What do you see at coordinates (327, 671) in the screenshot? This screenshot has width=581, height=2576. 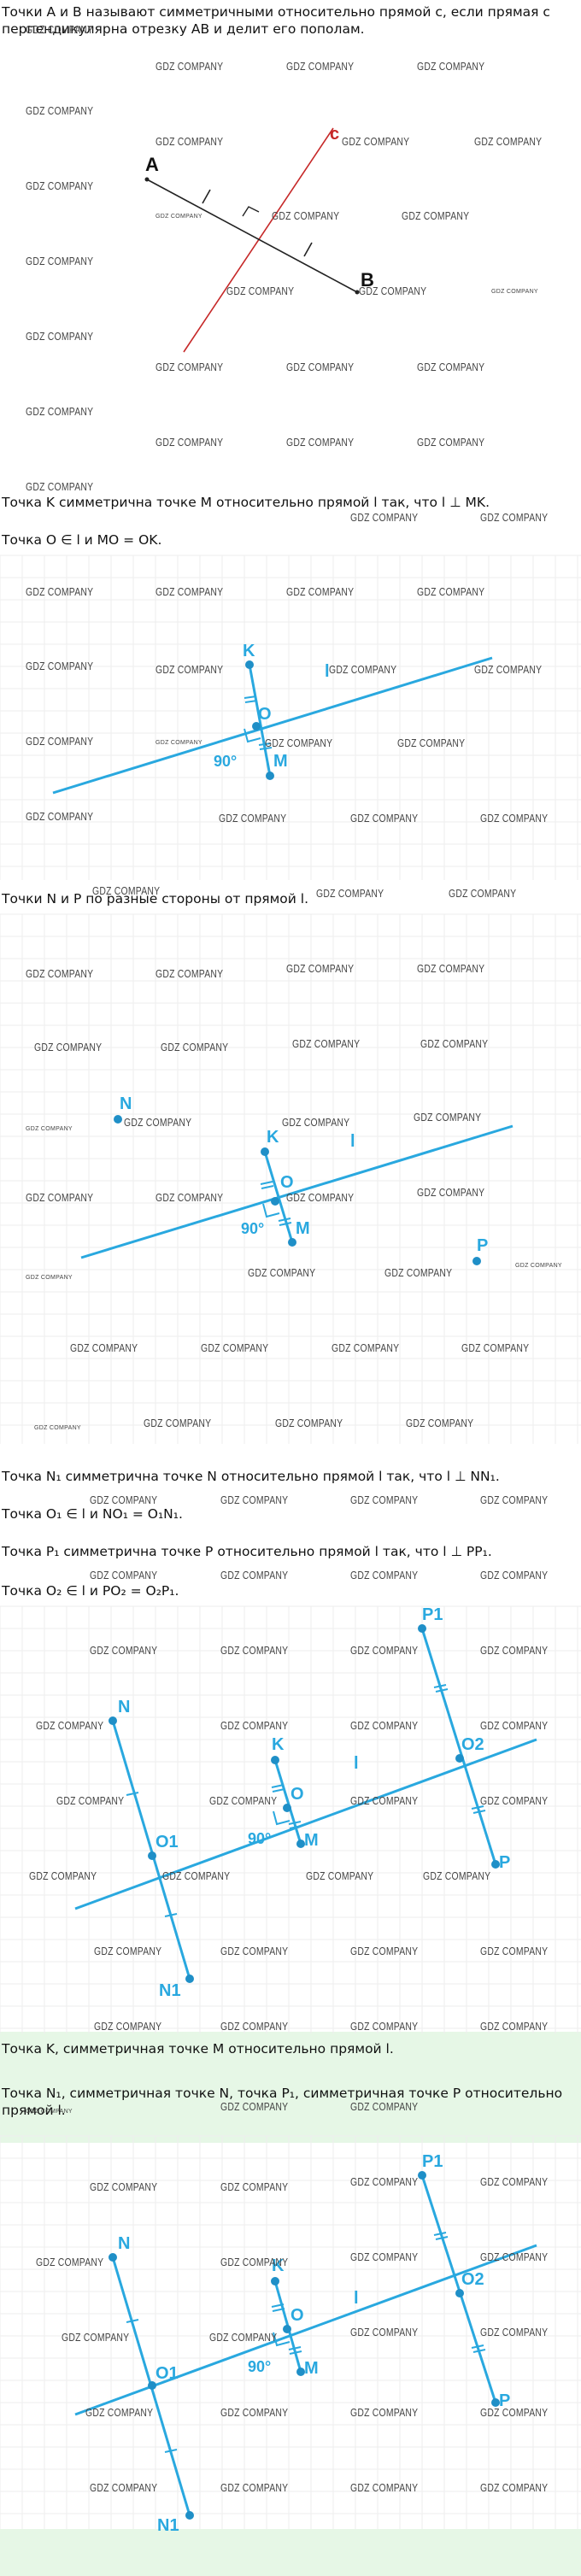 I see `line-l-label: l` at bounding box center [327, 671].